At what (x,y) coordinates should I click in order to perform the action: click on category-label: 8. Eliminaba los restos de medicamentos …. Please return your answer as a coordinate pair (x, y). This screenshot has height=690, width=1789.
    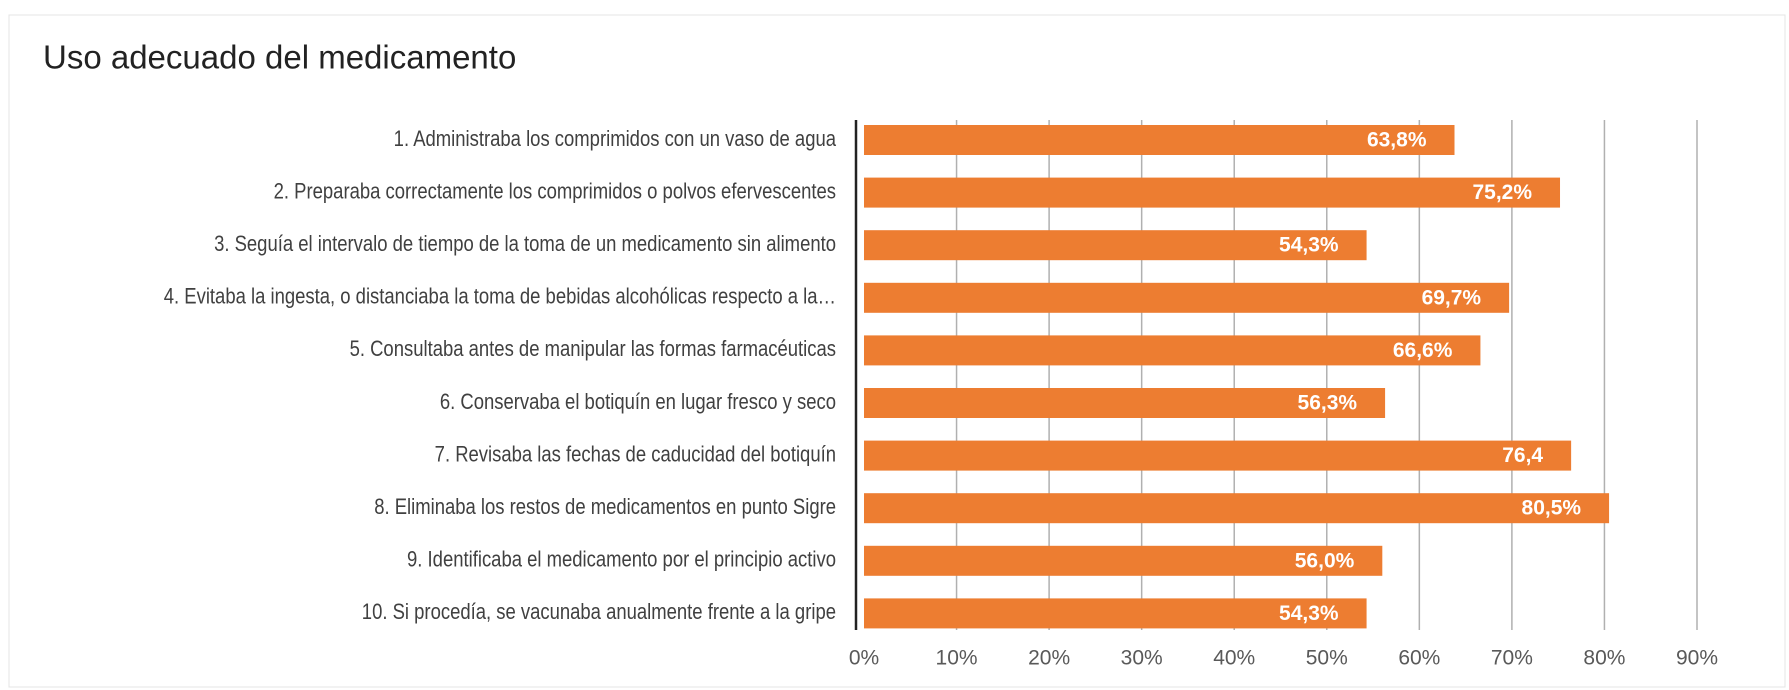
    Looking at the image, I should click on (605, 508).